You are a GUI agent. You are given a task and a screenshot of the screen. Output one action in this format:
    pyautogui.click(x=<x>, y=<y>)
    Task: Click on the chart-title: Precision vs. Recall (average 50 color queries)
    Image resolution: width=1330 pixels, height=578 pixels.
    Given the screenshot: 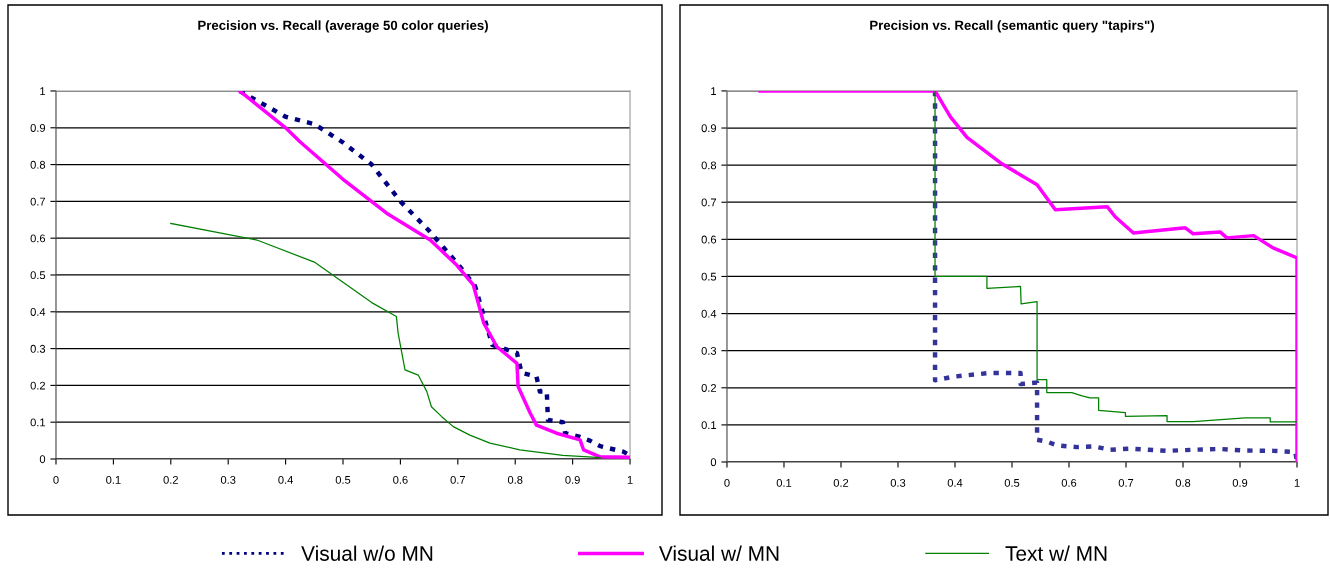 What is the action you would take?
    pyautogui.click(x=343, y=26)
    